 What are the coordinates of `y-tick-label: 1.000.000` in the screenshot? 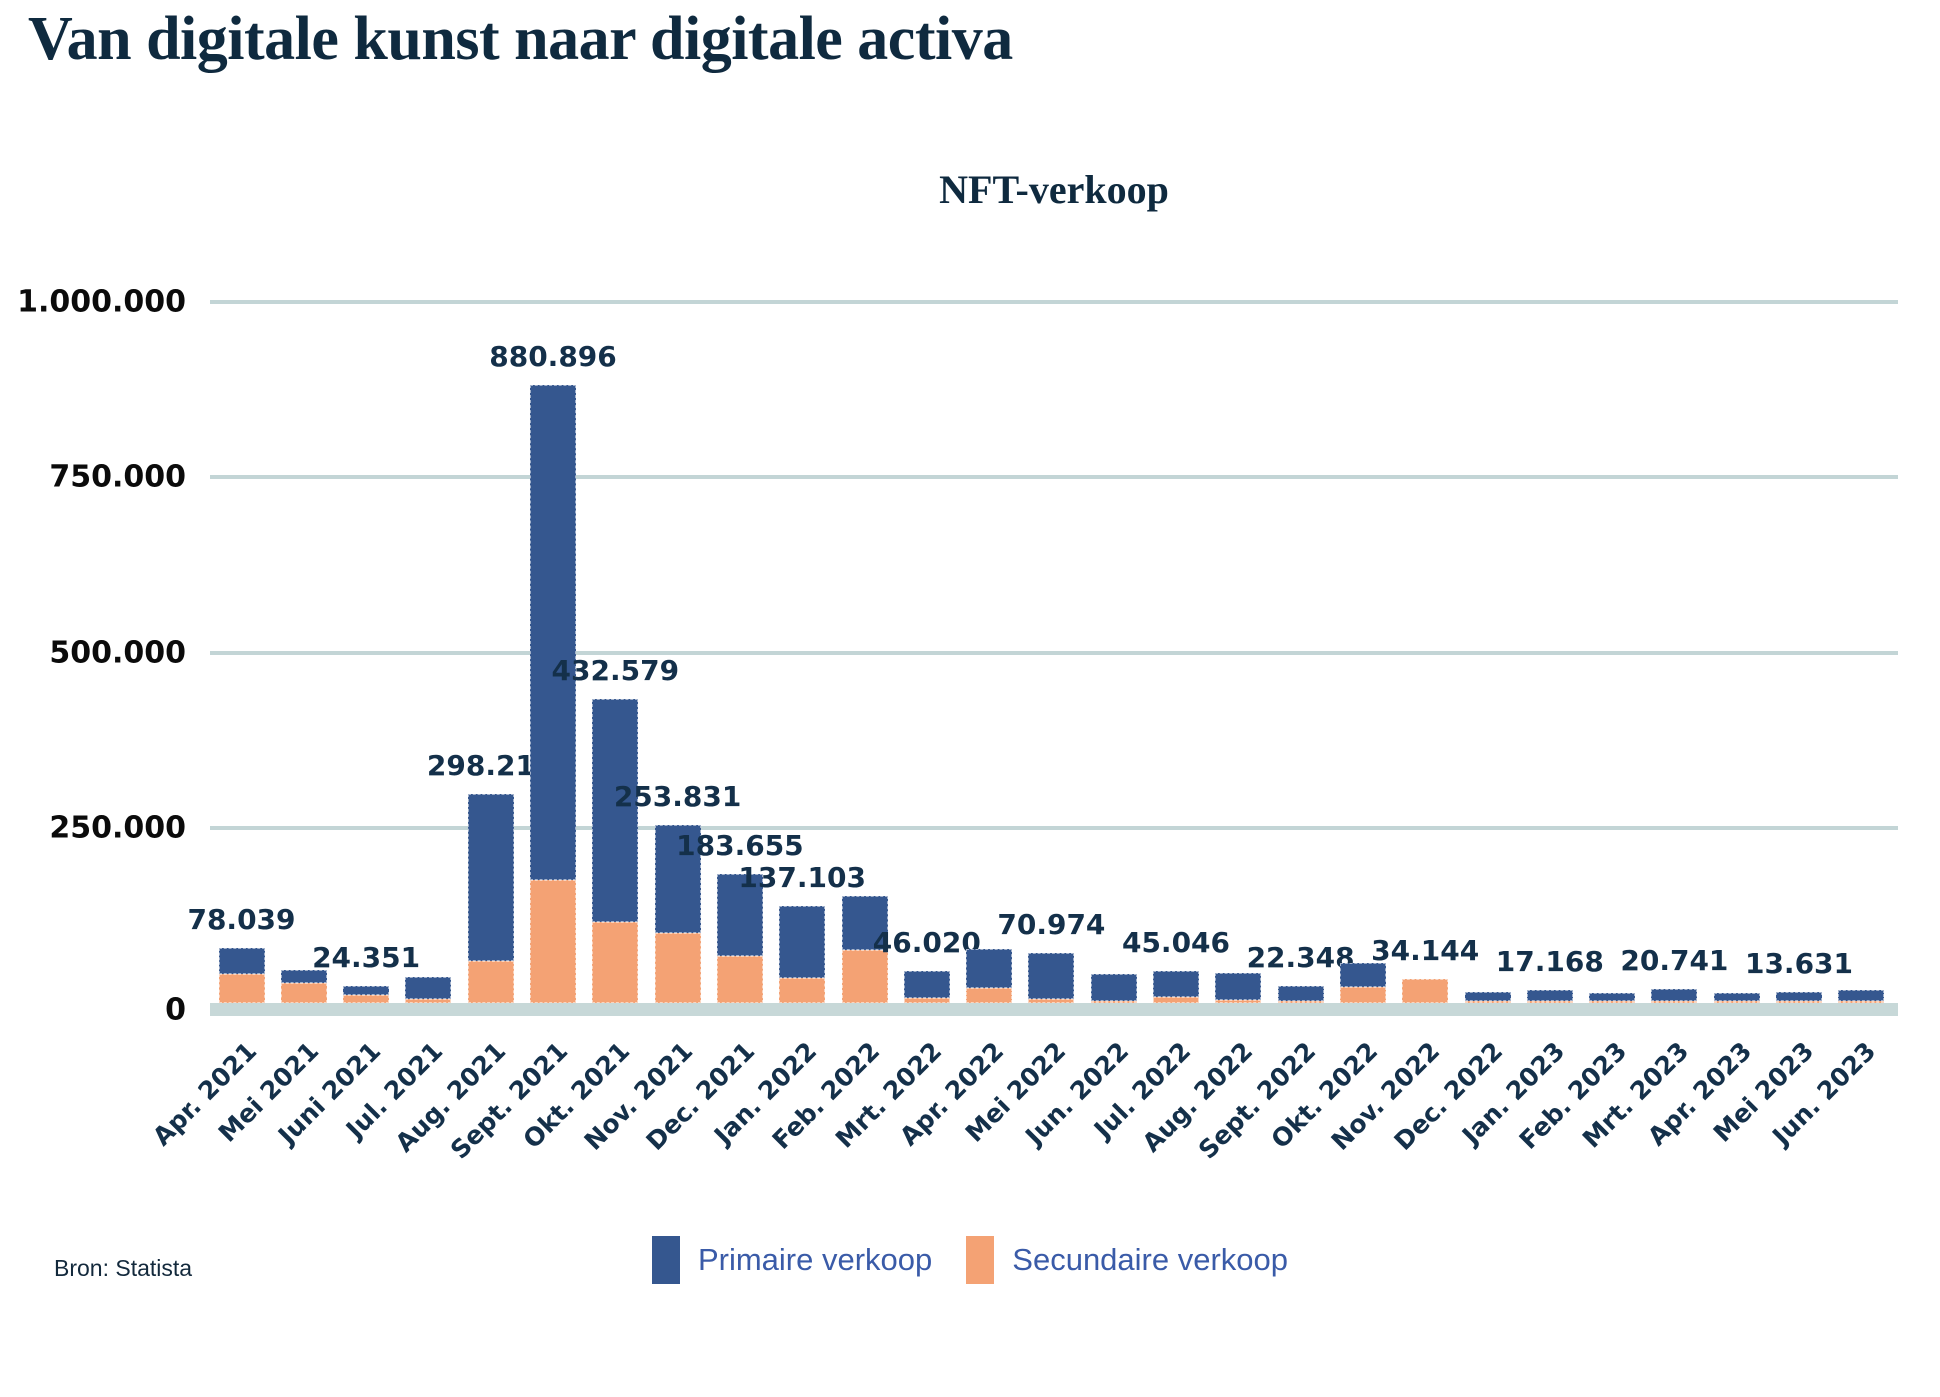 It's located at (101, 302).